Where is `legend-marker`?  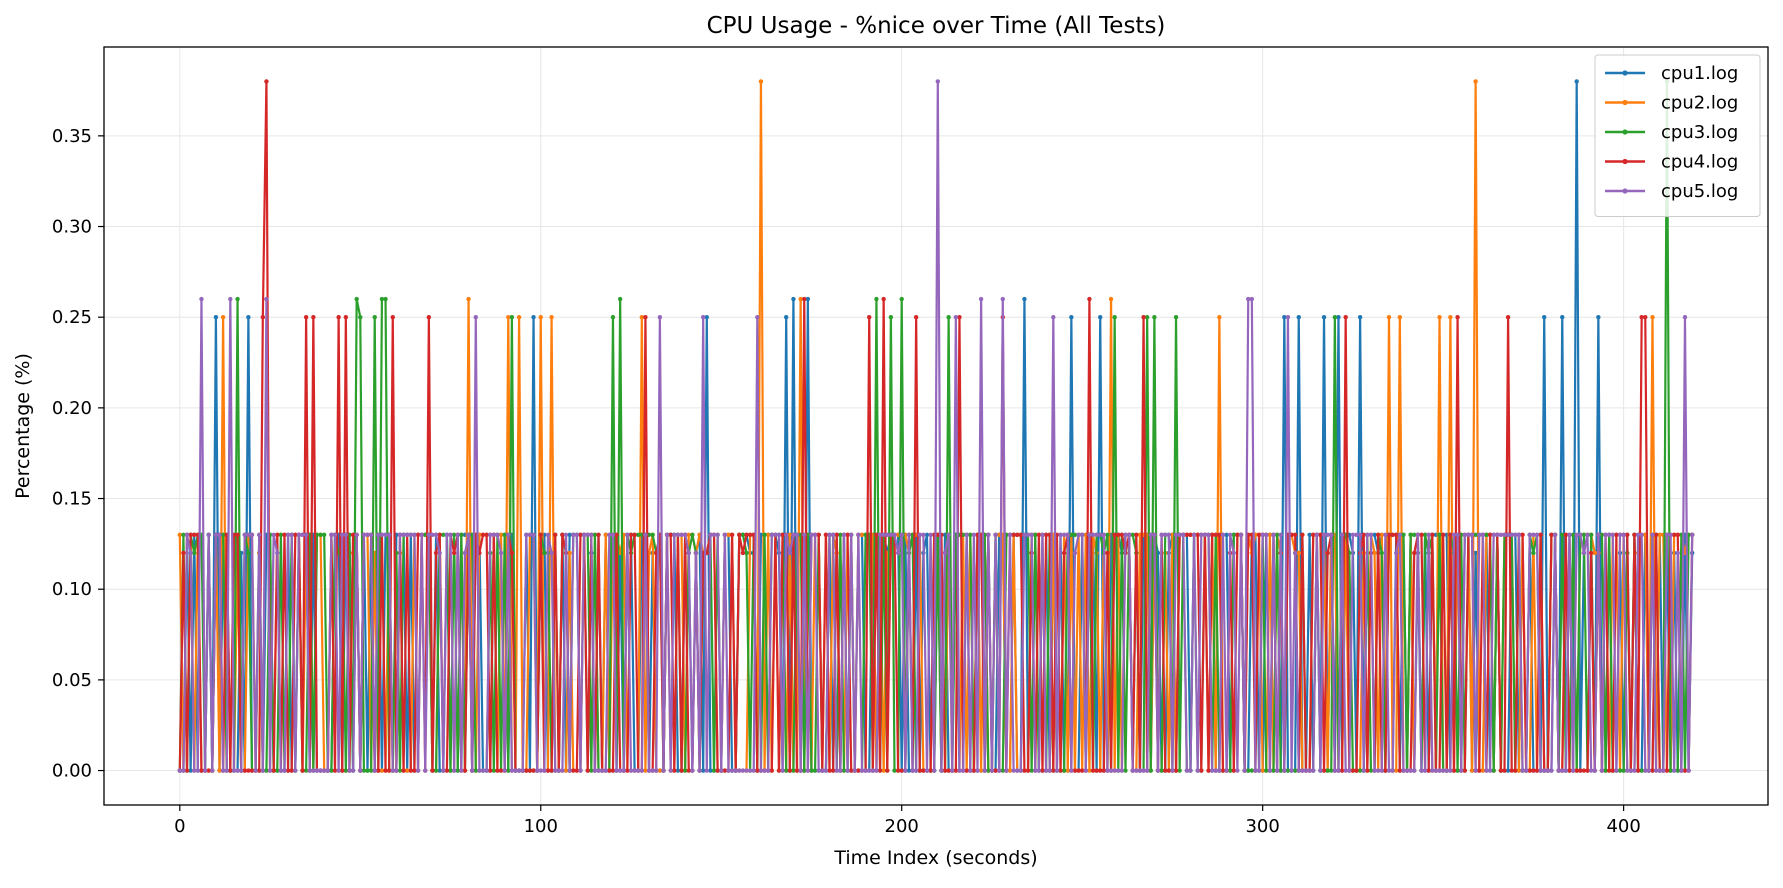
legend-marker is located at coordinates (1625, 73).